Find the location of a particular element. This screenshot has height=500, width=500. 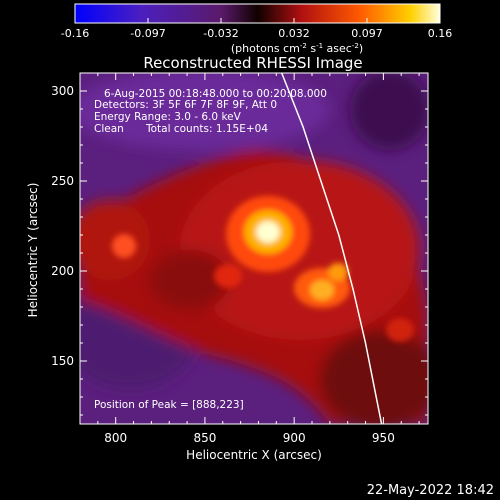

x-tick-label: 800 is located at coordinates (115, 438).